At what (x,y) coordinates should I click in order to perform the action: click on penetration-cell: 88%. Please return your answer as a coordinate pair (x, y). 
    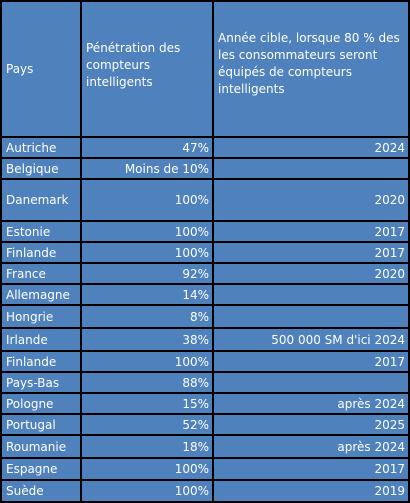
    Looking at the image, I should click on (147, 382).